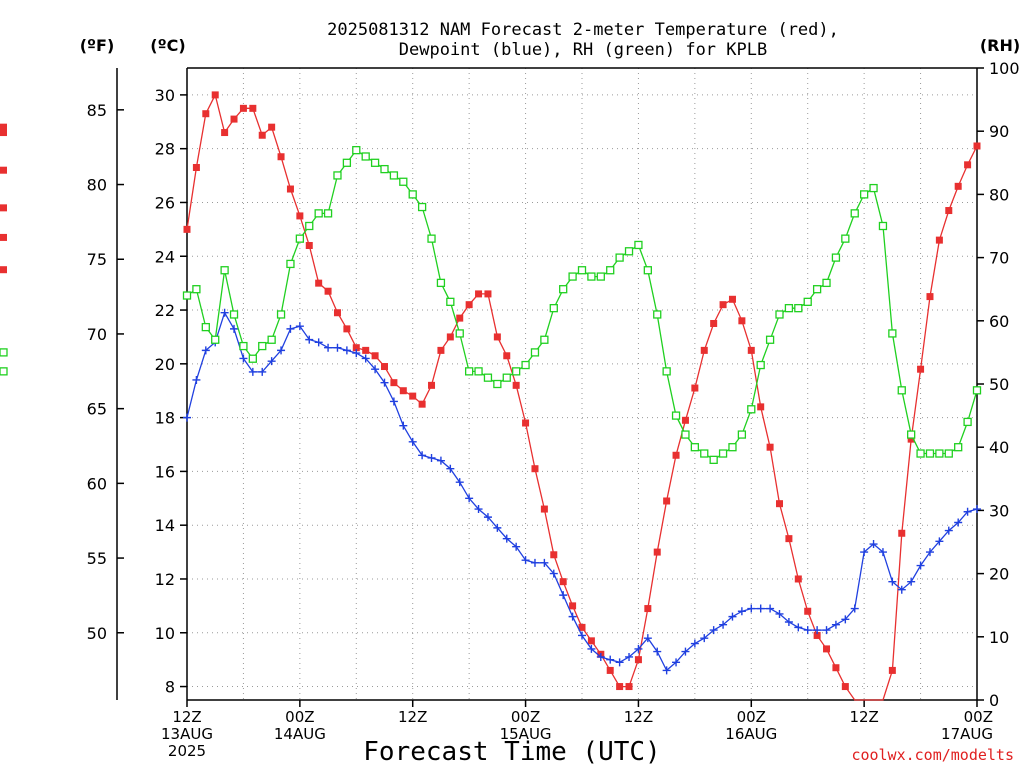 Image resolution: width=1024 pixels, height=768 pixels. I want to click on celsius-tick-label: 20, so click(165, 364).